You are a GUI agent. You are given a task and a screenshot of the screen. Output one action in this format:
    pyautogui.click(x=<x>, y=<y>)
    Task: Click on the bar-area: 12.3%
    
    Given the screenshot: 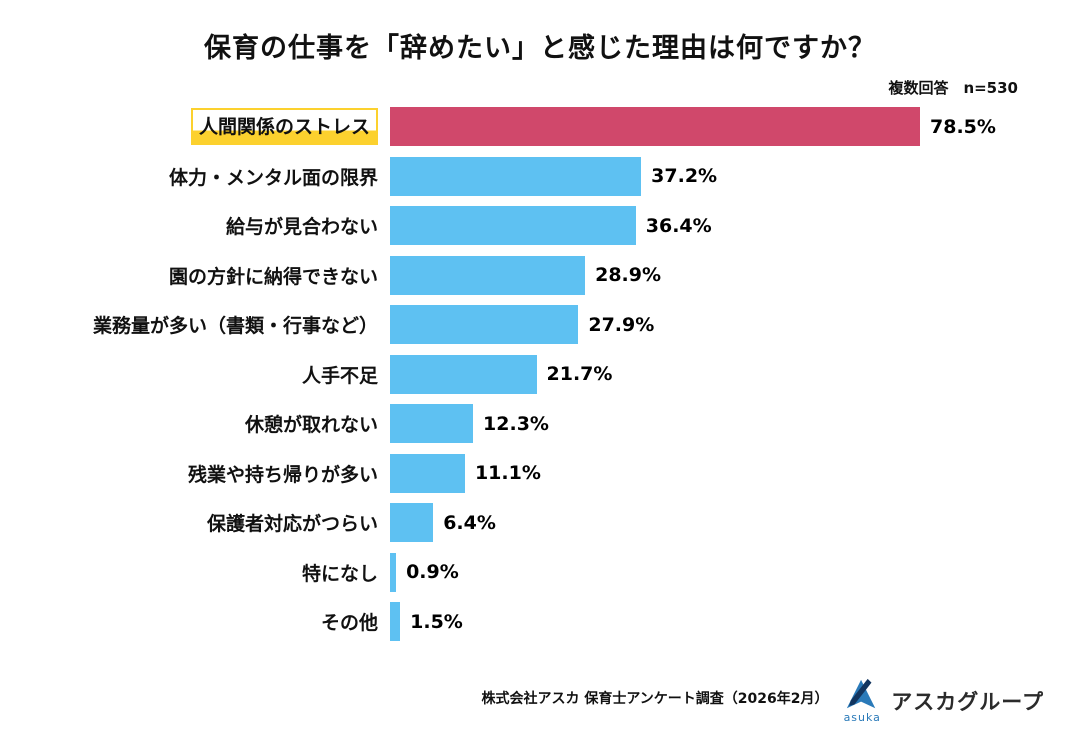 What is the action you would take?
    pyautogui.click(x=729, y=424)
    